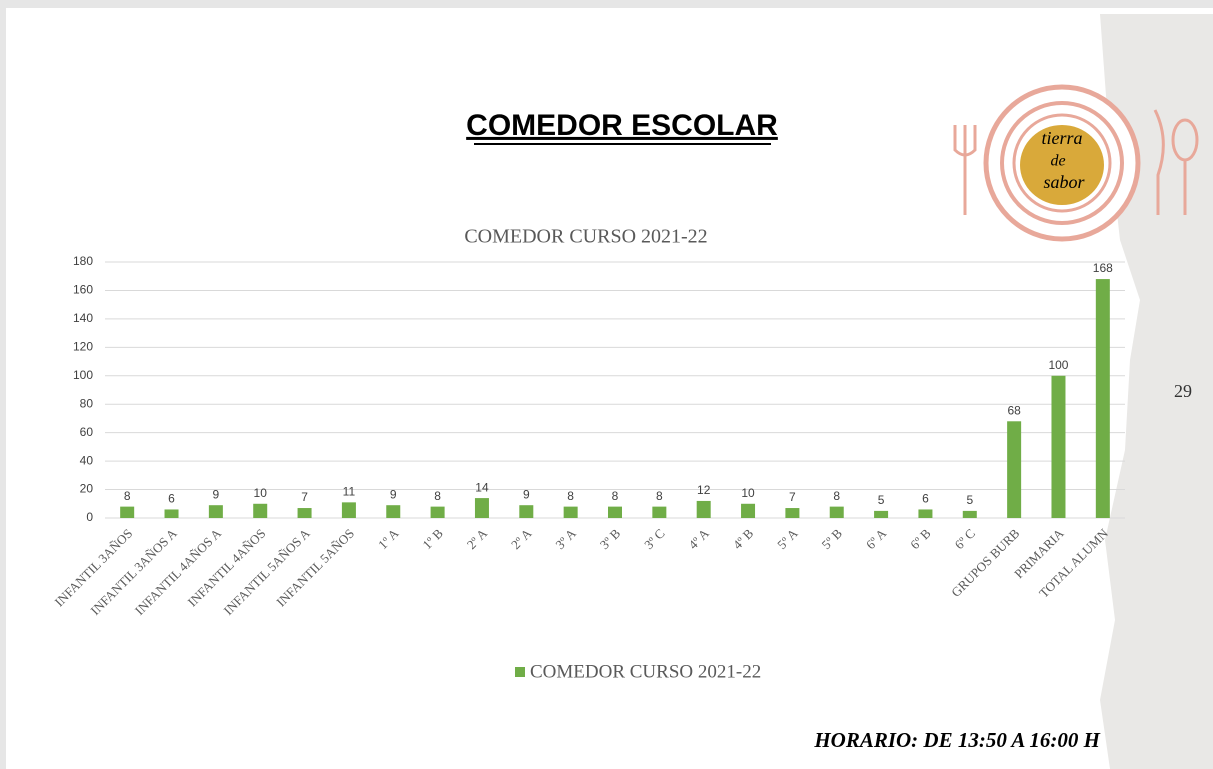  What do you see at coordinates (645, 671) in the screenshot?
I see `legend-label: COMEDOR CURSO 2021-22` at bounding box center [645, 671].